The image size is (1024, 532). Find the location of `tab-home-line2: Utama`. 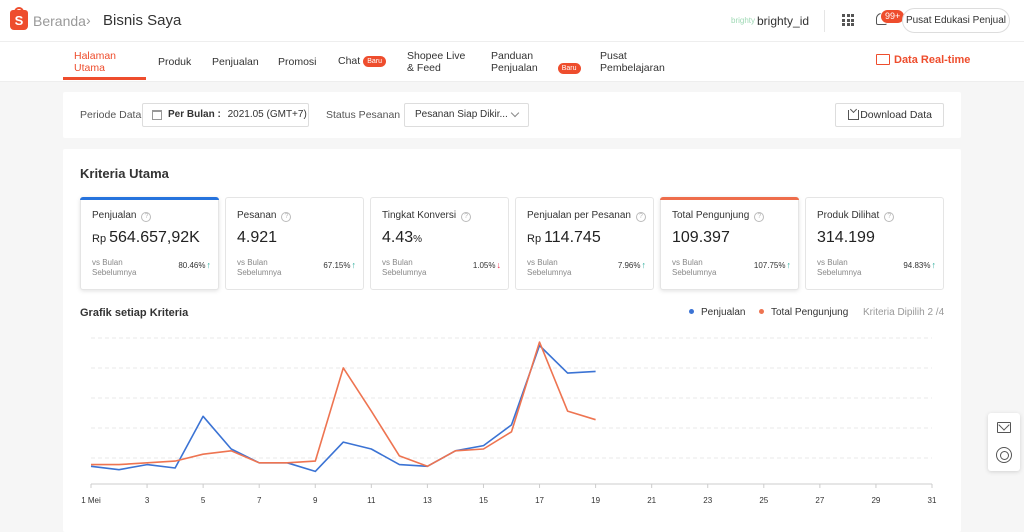

tab-home-line2: Utama is located at coordinates (89, 68).